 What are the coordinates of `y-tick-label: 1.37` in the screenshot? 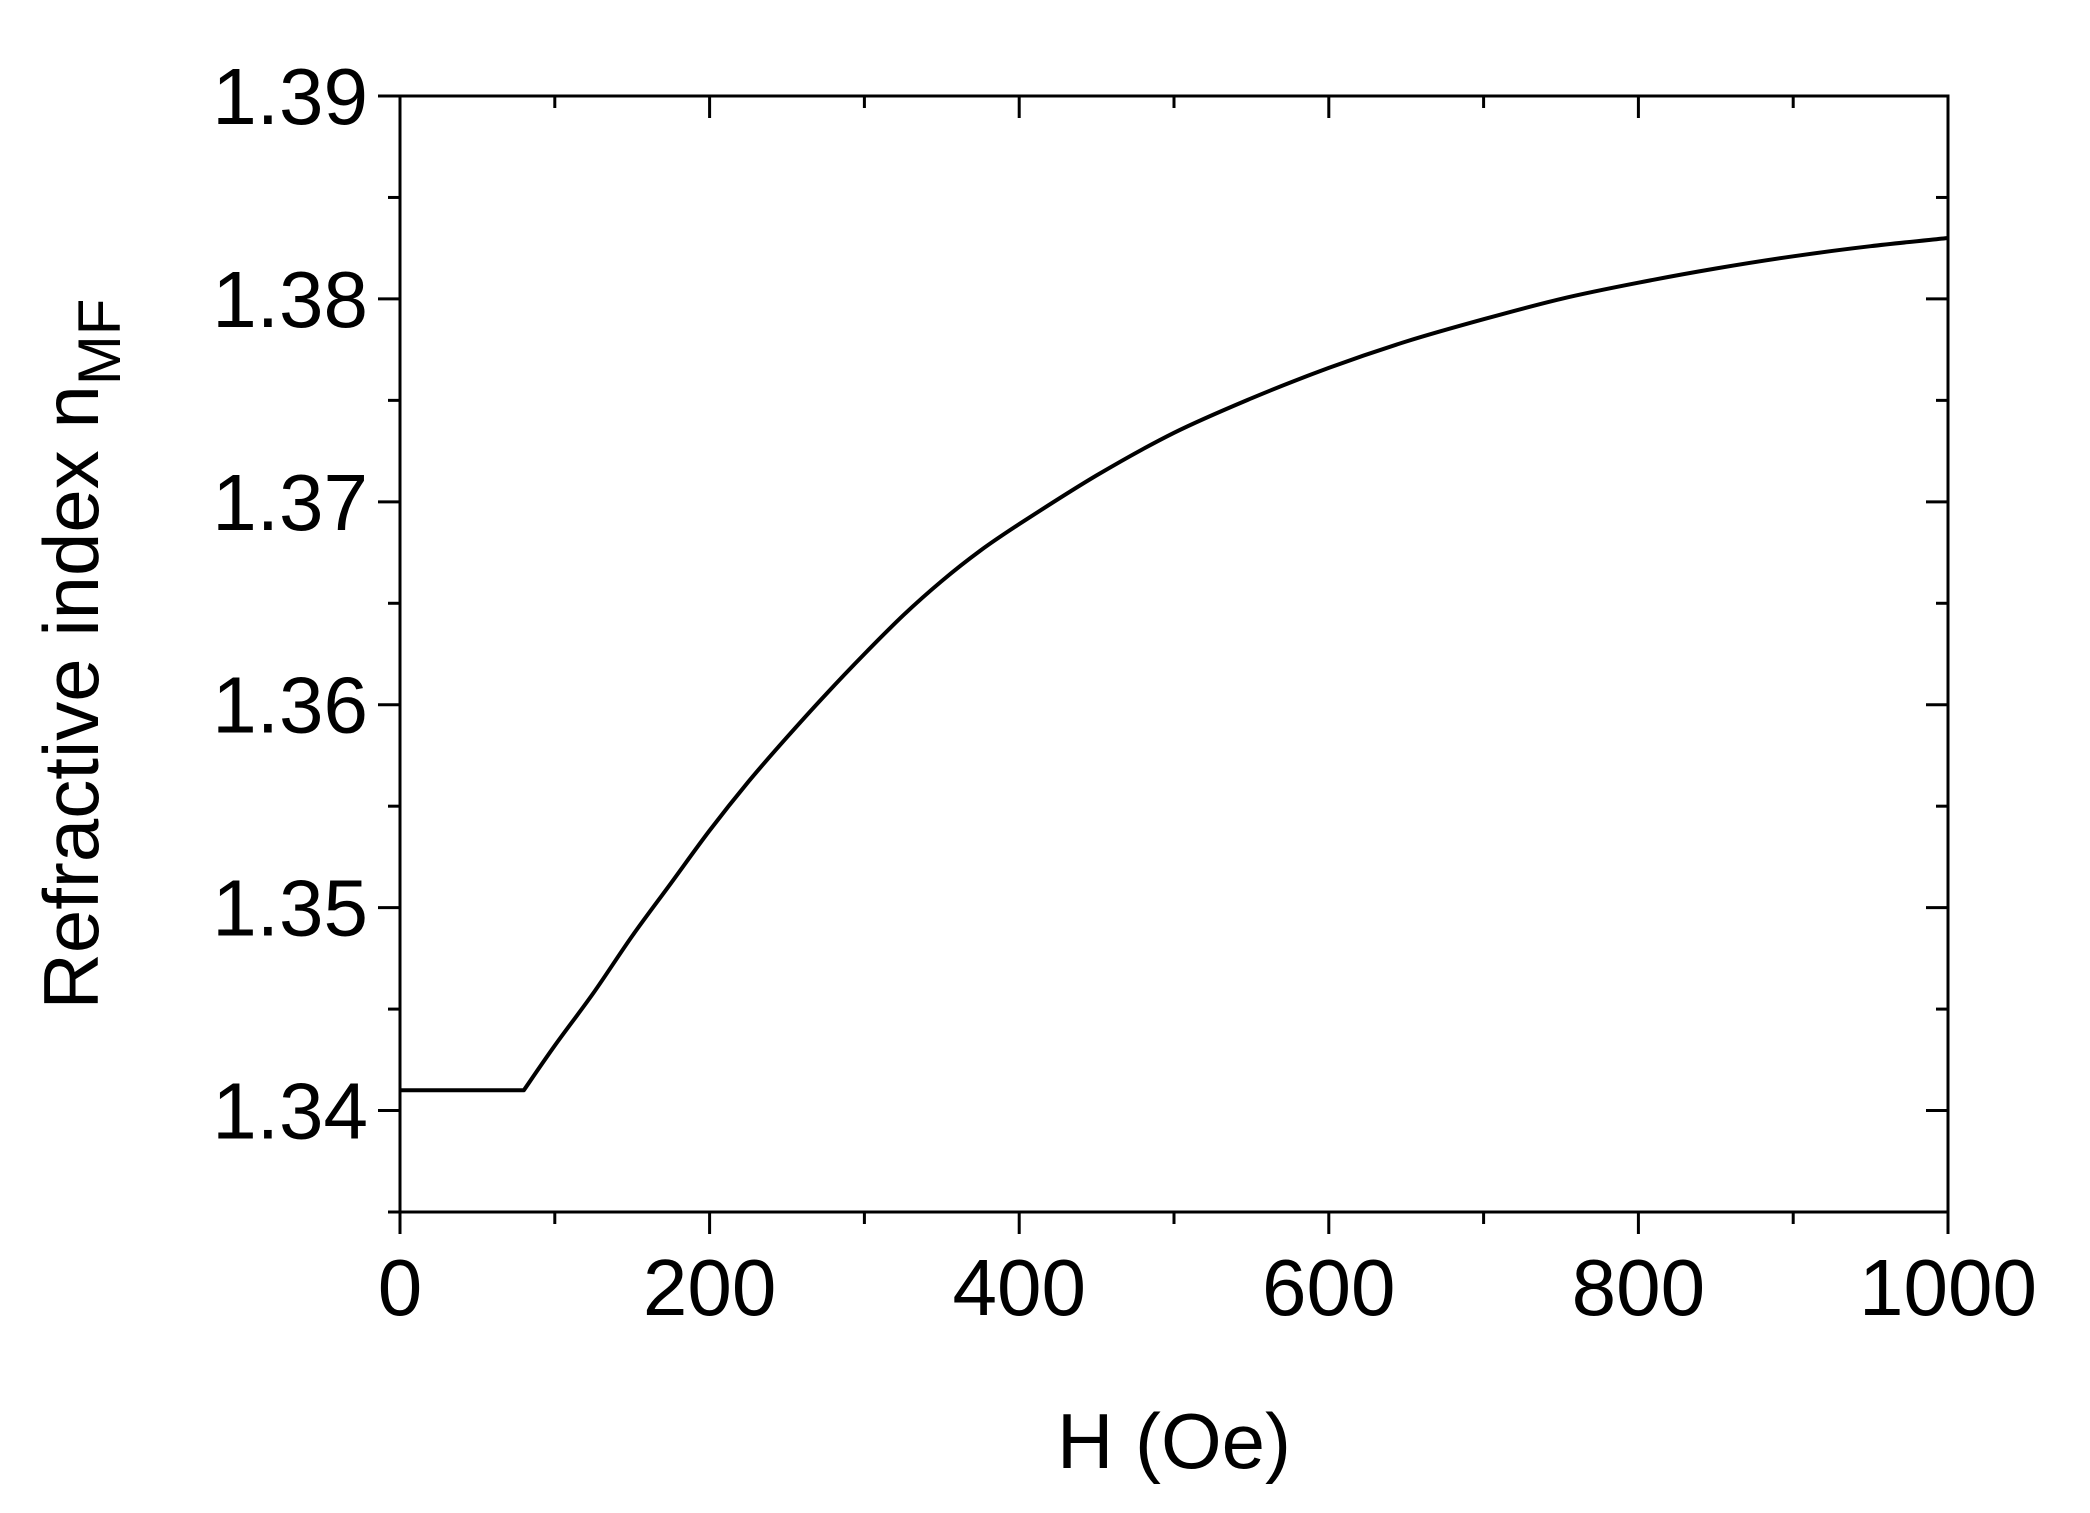 It's located at (290, 502).